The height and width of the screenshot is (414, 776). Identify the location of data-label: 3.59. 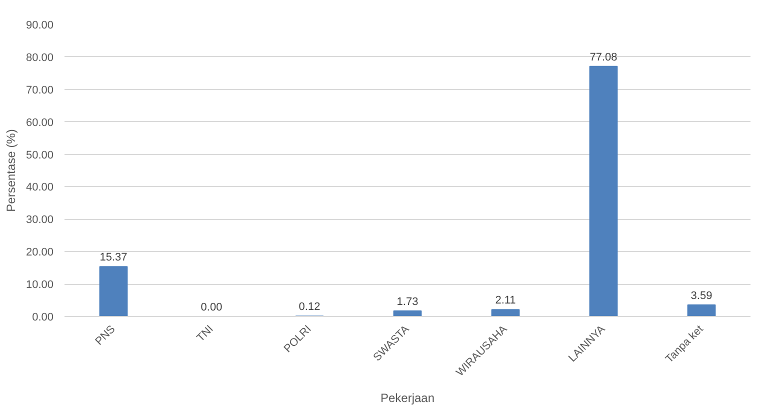
(701, 296).